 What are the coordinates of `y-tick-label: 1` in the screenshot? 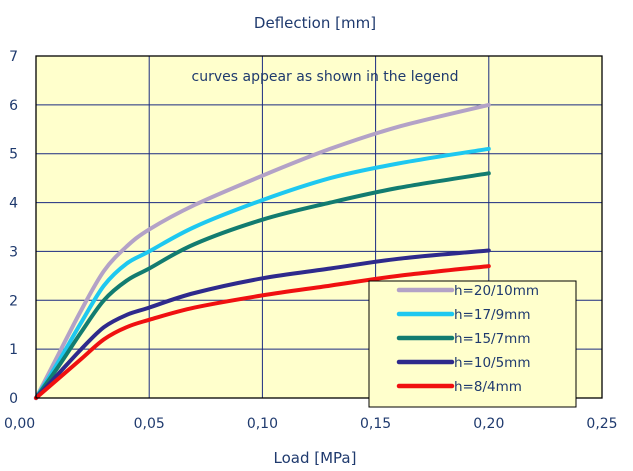 It's located at (13, 350).